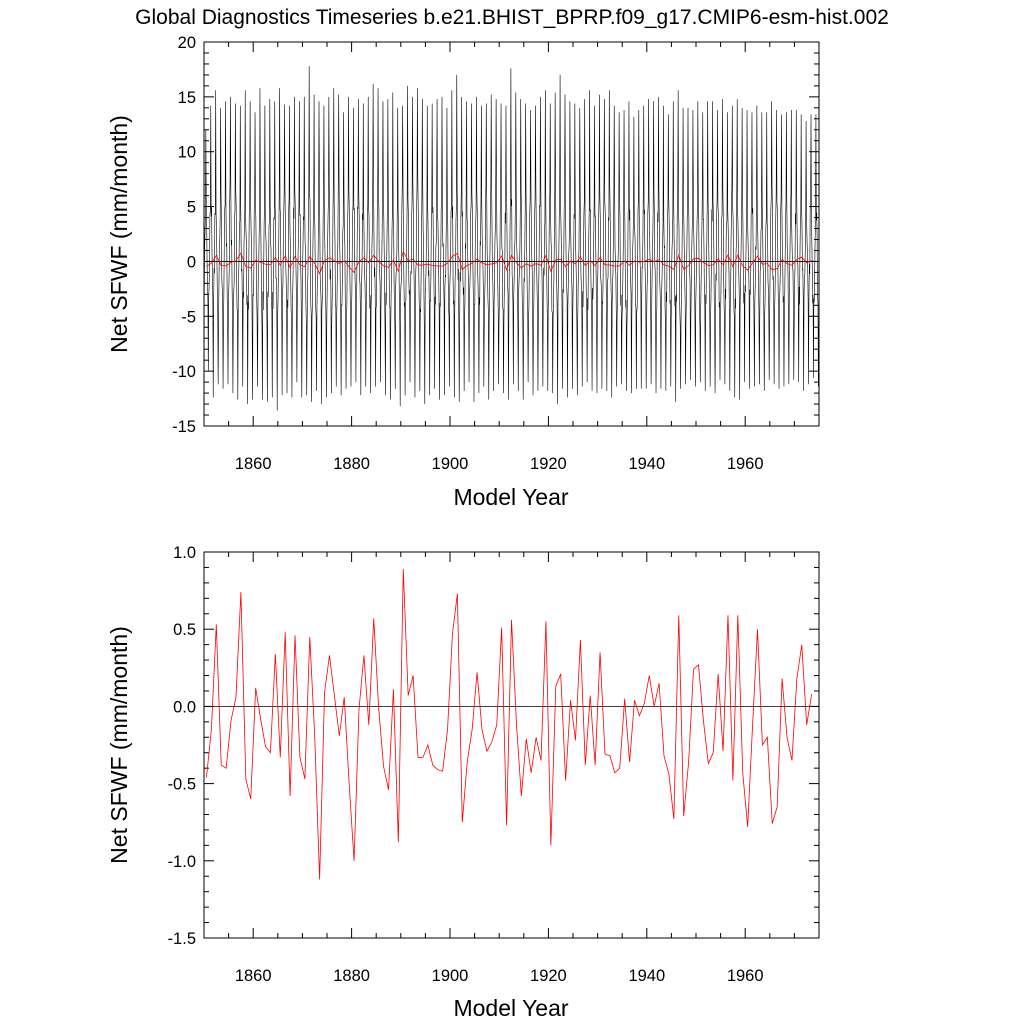 Image resolution: width=1024 pixels, height=1024 pixels. Describe the element at coordinates (509, 262) in the screenshot. I see `top-annual-series` at that location.